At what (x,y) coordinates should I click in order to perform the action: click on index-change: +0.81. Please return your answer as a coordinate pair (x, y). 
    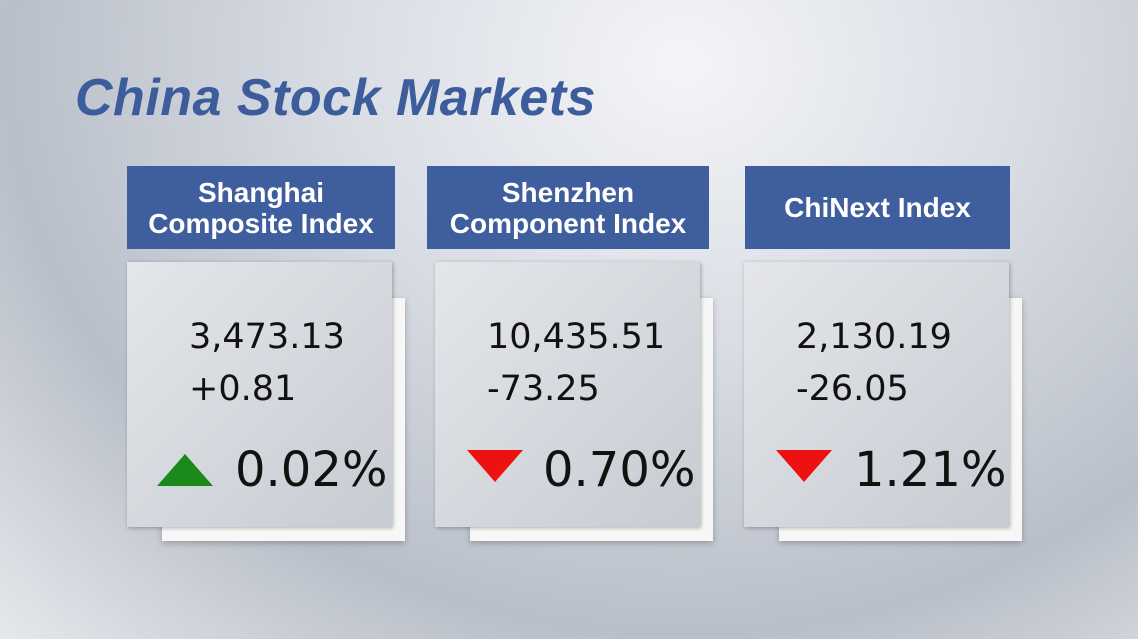
    Looking at the image, I should click on (243, 389).